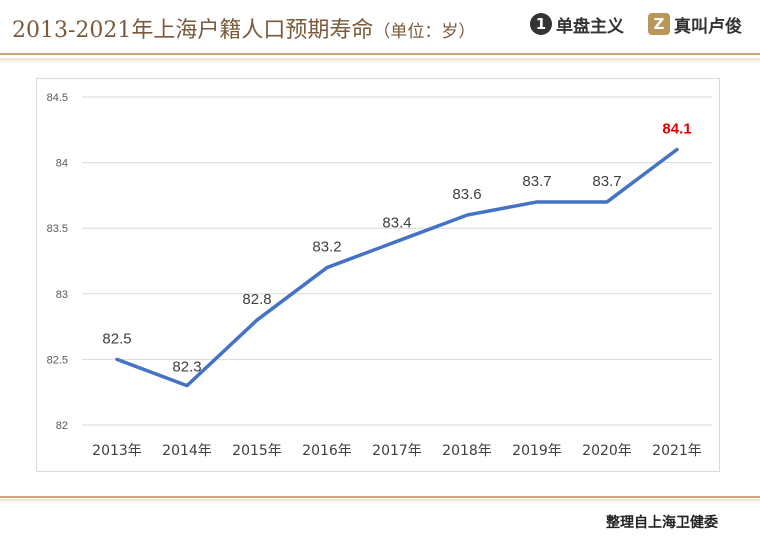 The image size is (760, 540). I want to click on y-tick-label: 84.5, so click(57, 98).